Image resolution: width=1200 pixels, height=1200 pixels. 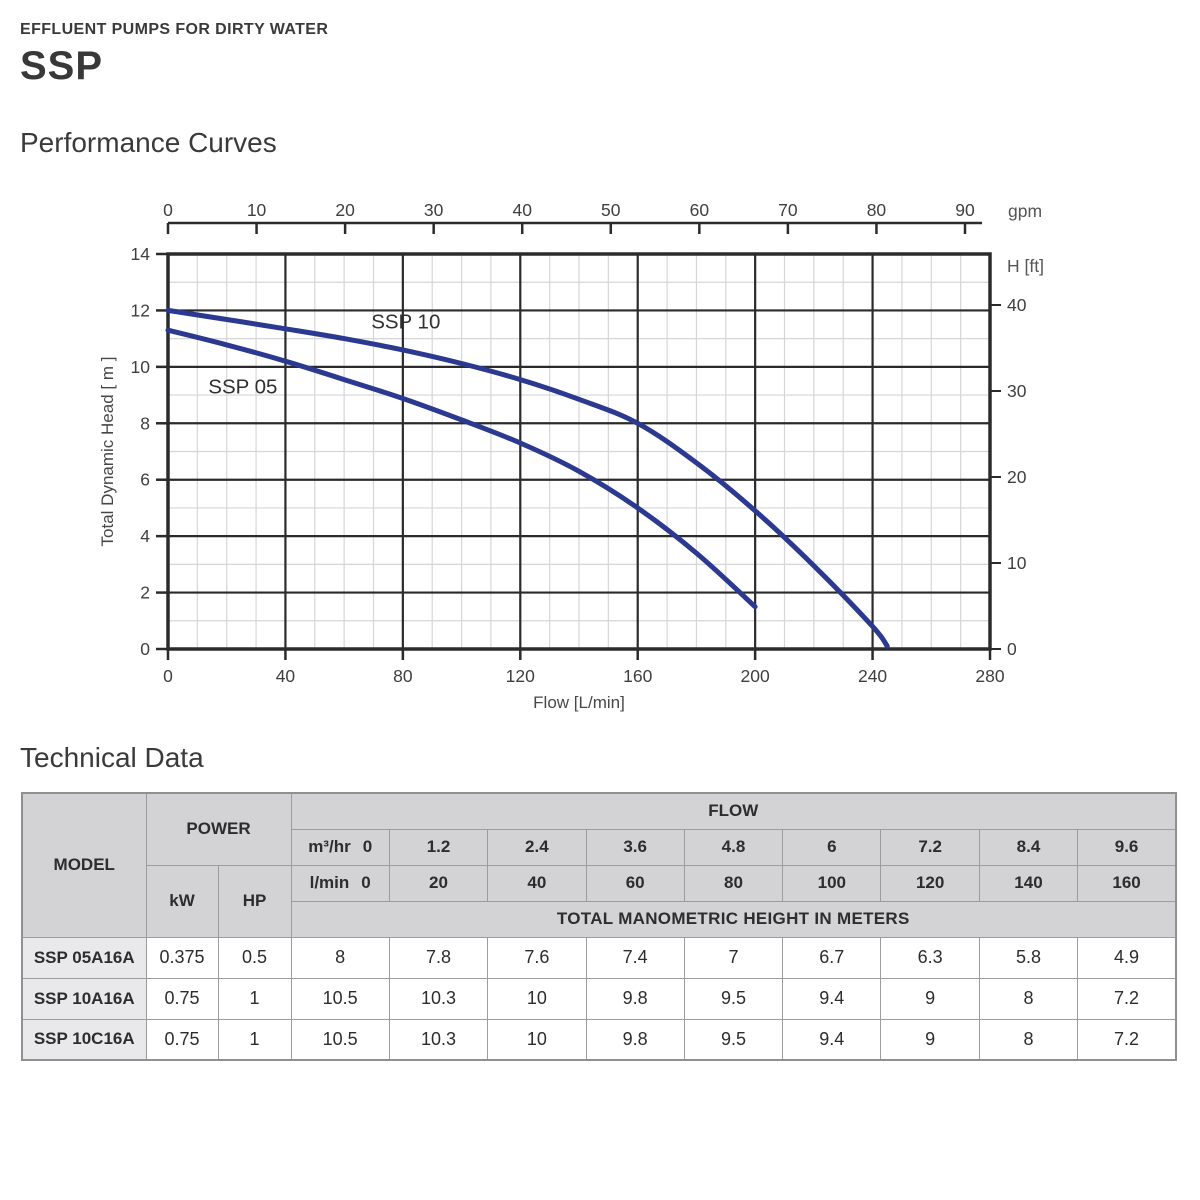 I want to click on x-axis-tick-label: 200, so click(x=755, y=676).